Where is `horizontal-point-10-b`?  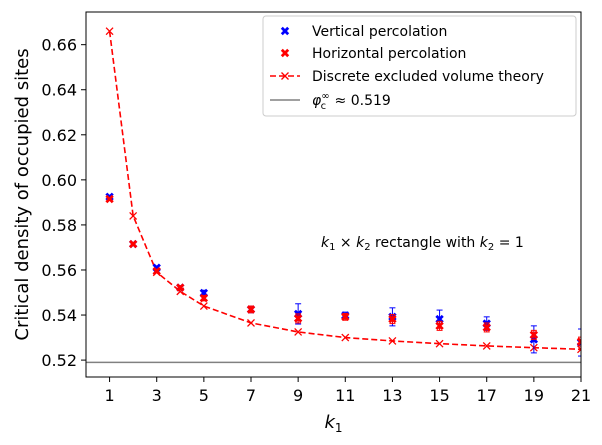 horizontal-point-10-b is located at coordinates (486, 327).